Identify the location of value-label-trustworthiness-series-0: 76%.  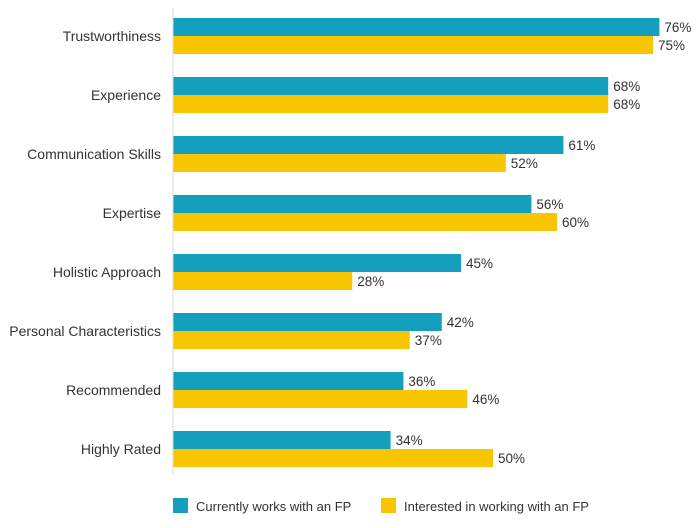
(677, 27).